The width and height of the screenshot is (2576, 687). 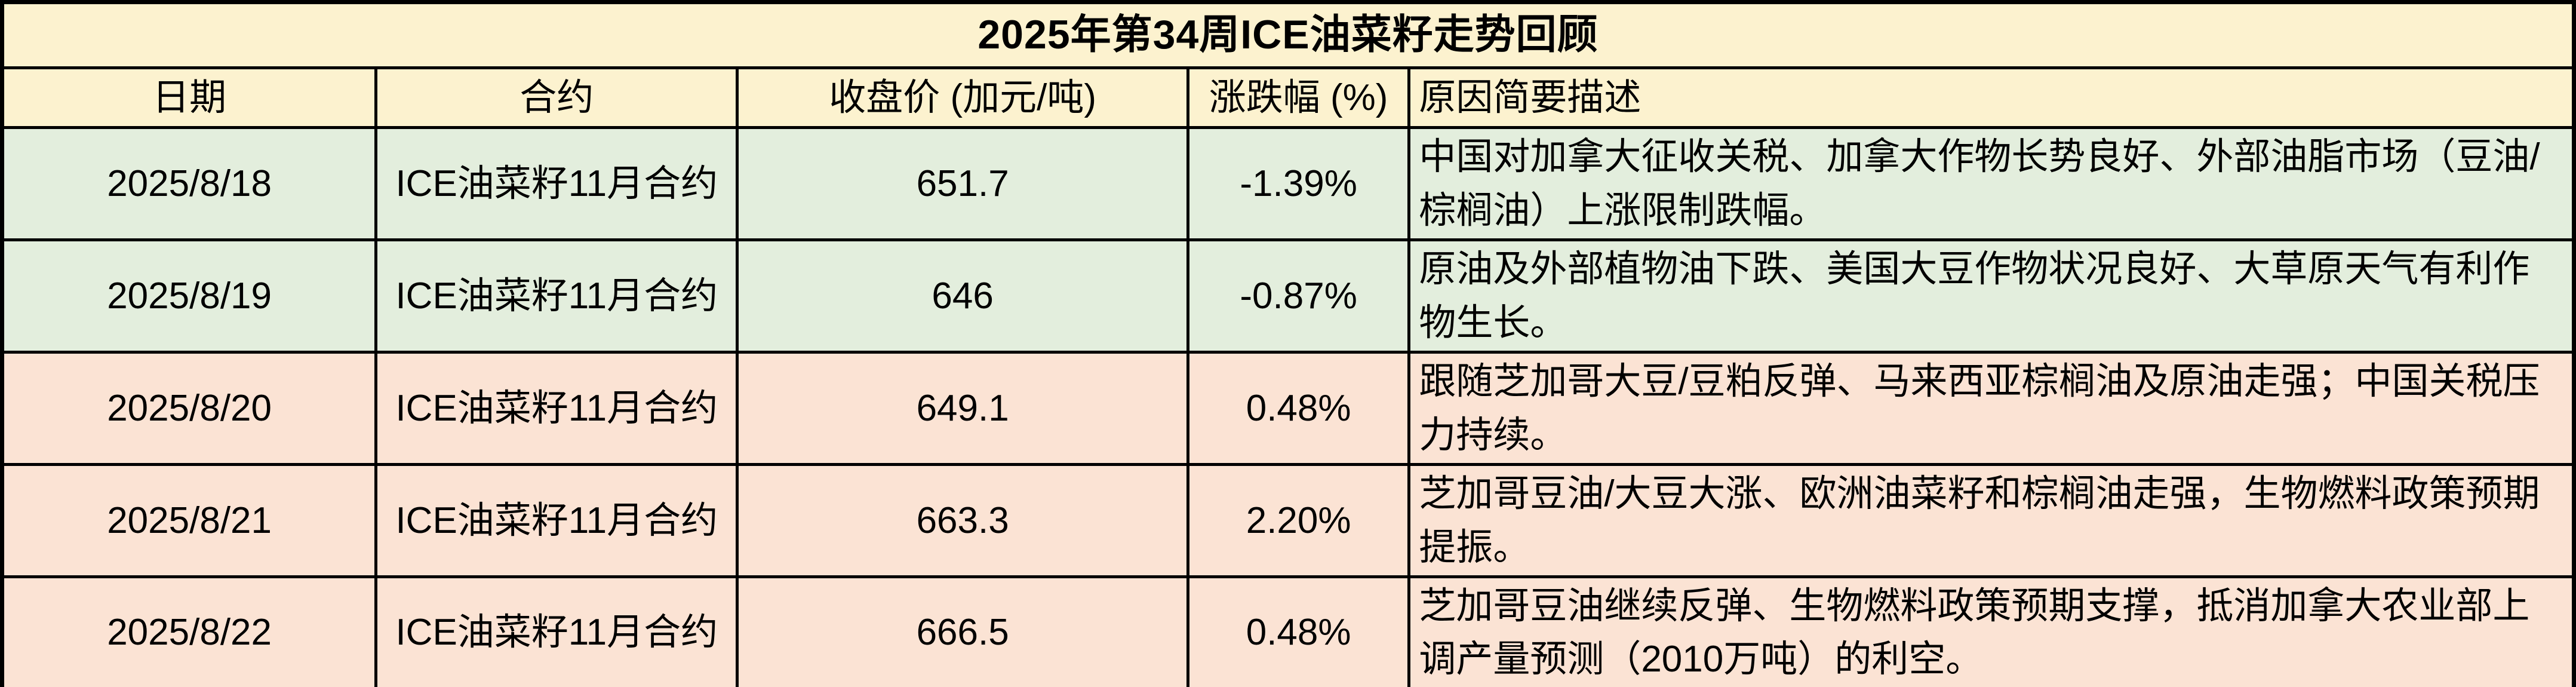 What do you see at coordinates (189, 183) in the screenshot?
I see `date-cell: 2025/8/18` at bounding box center [189, 183].